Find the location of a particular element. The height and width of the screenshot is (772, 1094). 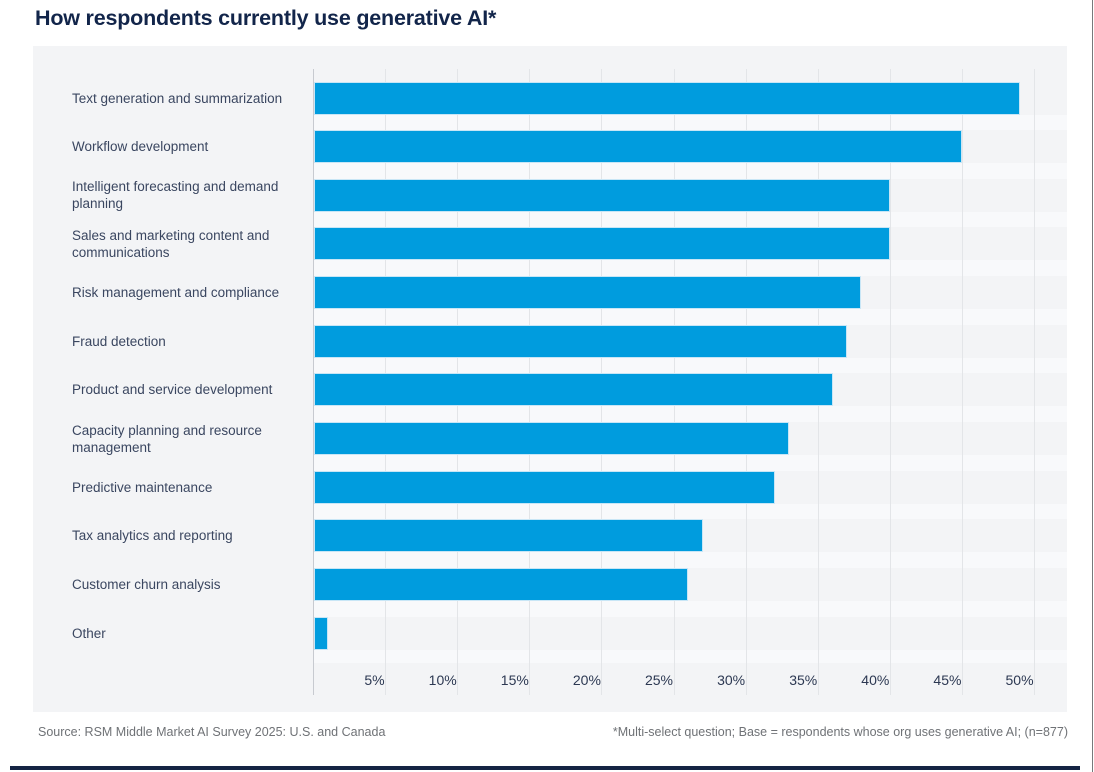

category-label: Predictive maintenance is located at coordinates (142, 487).